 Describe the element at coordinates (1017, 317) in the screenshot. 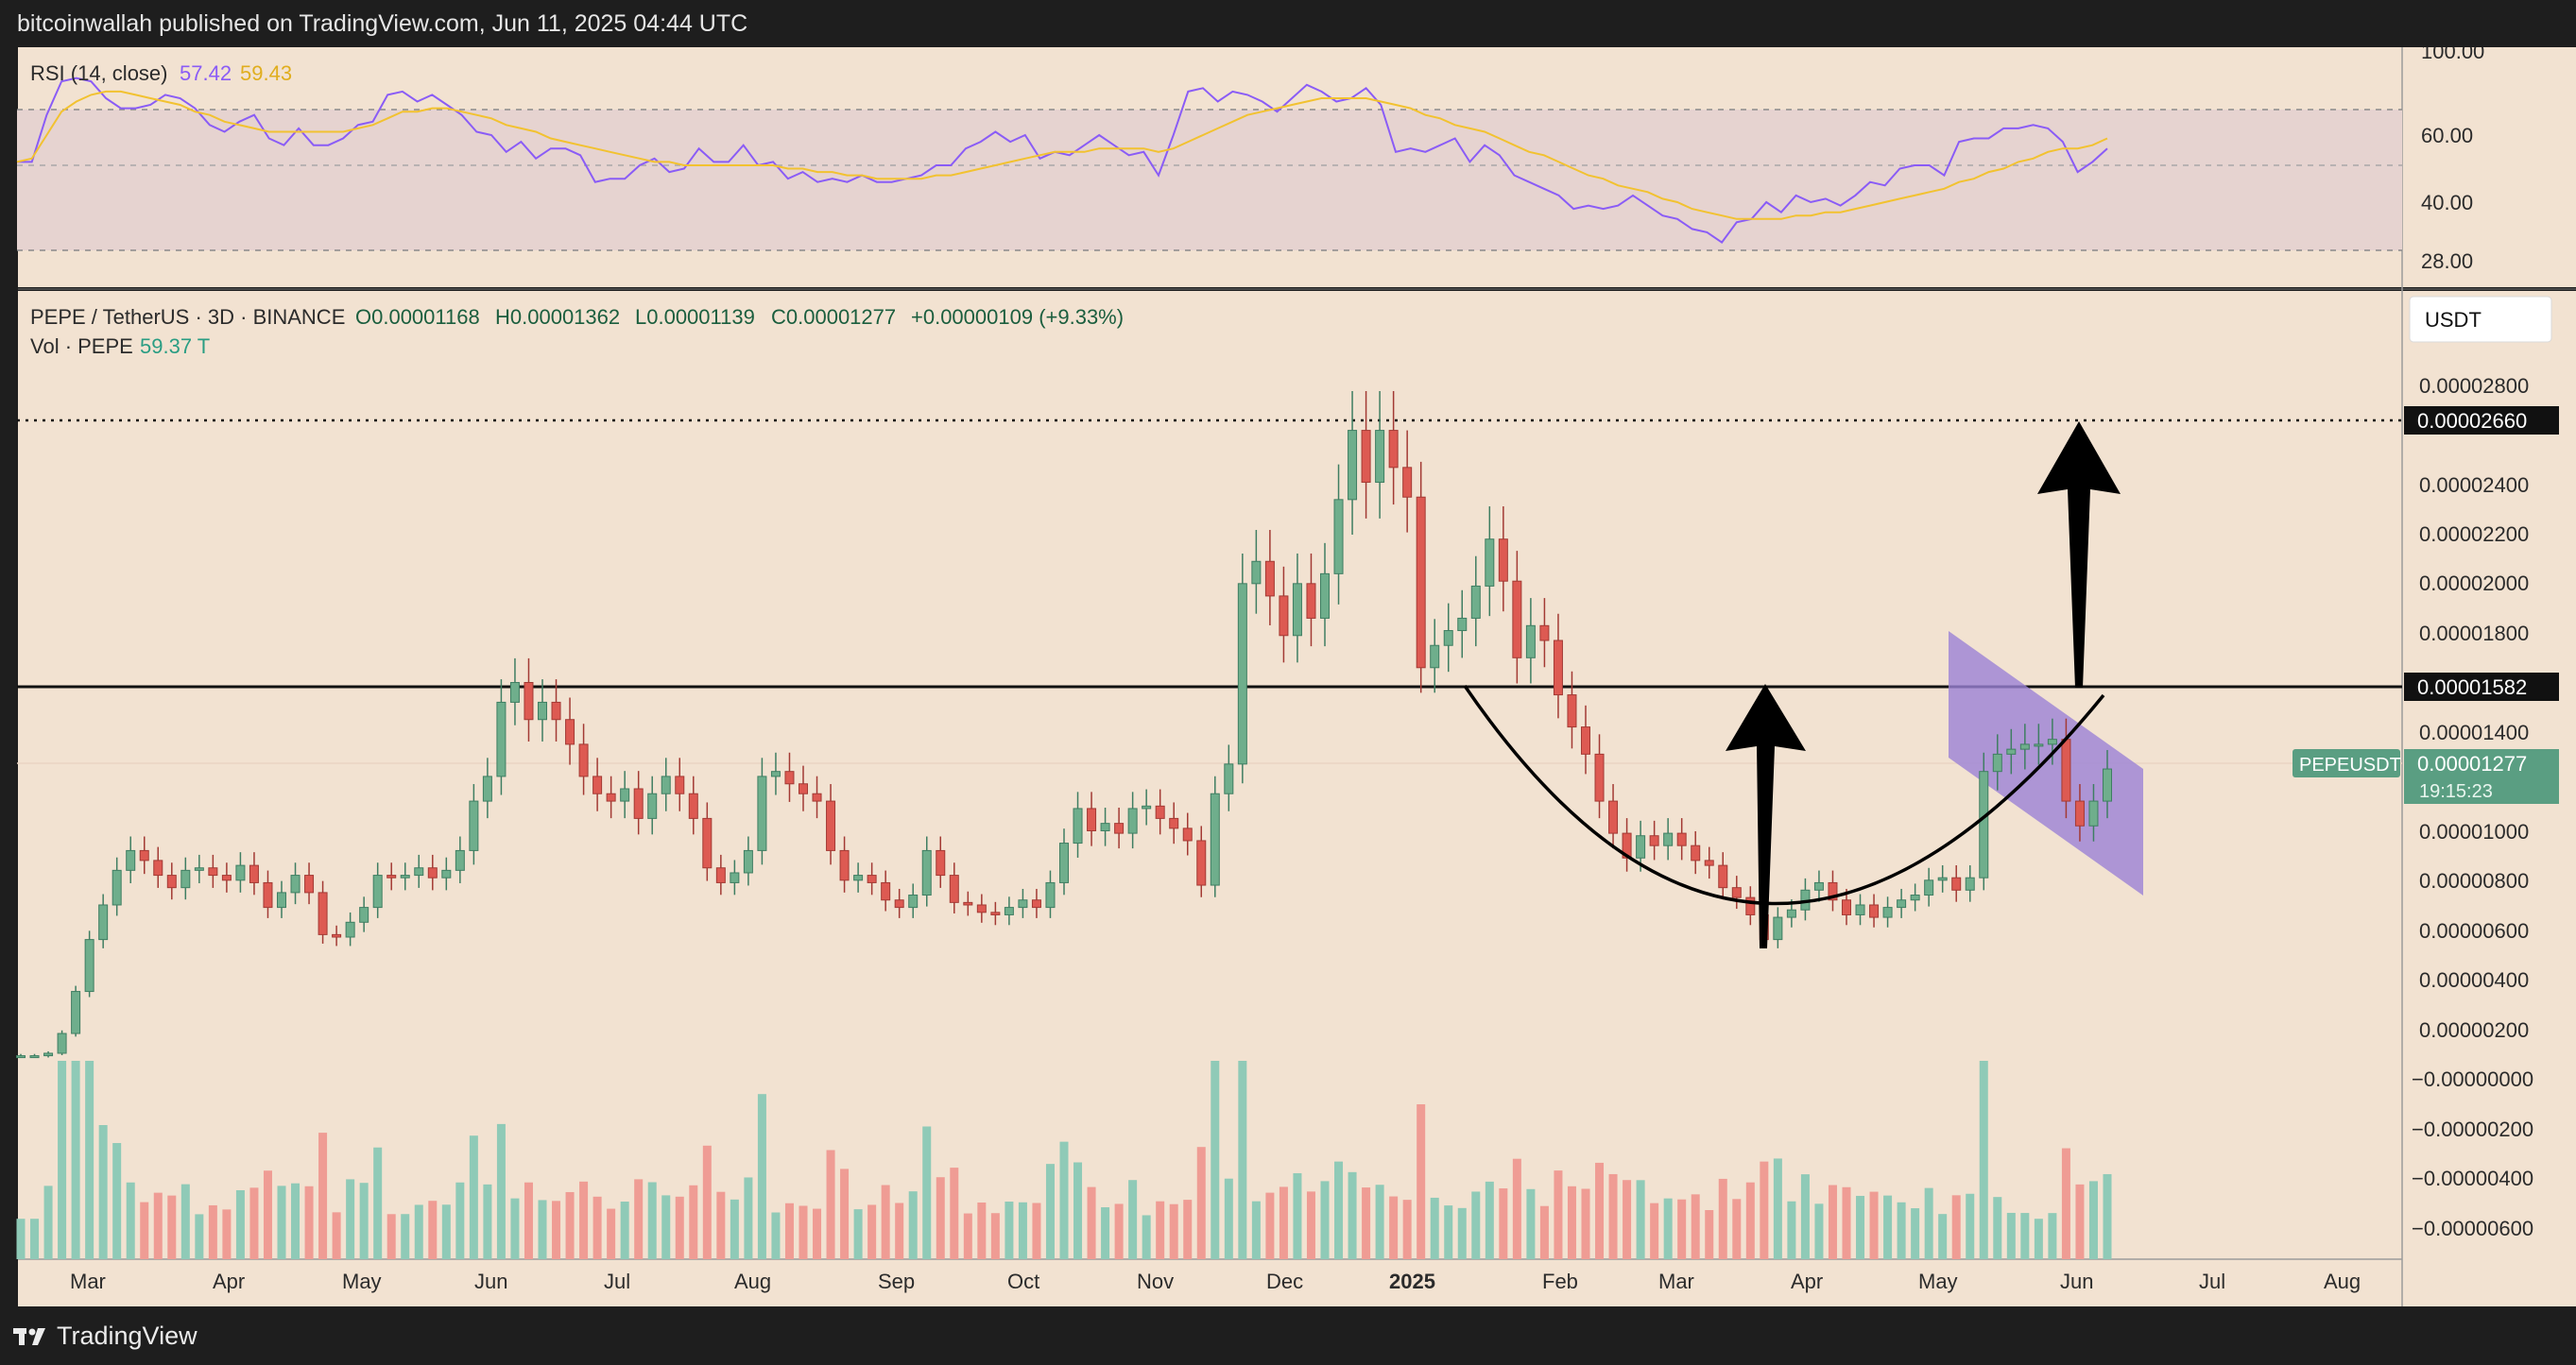

I see `ohlc-change: +0.00000109 (+9.33%)` at that location.